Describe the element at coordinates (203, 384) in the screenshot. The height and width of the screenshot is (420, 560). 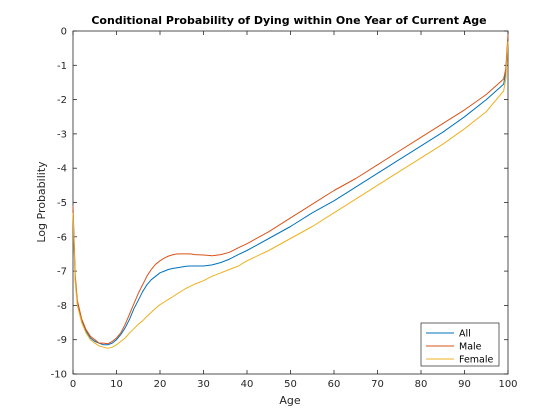
I see `x-tick-label: 30` at that location.